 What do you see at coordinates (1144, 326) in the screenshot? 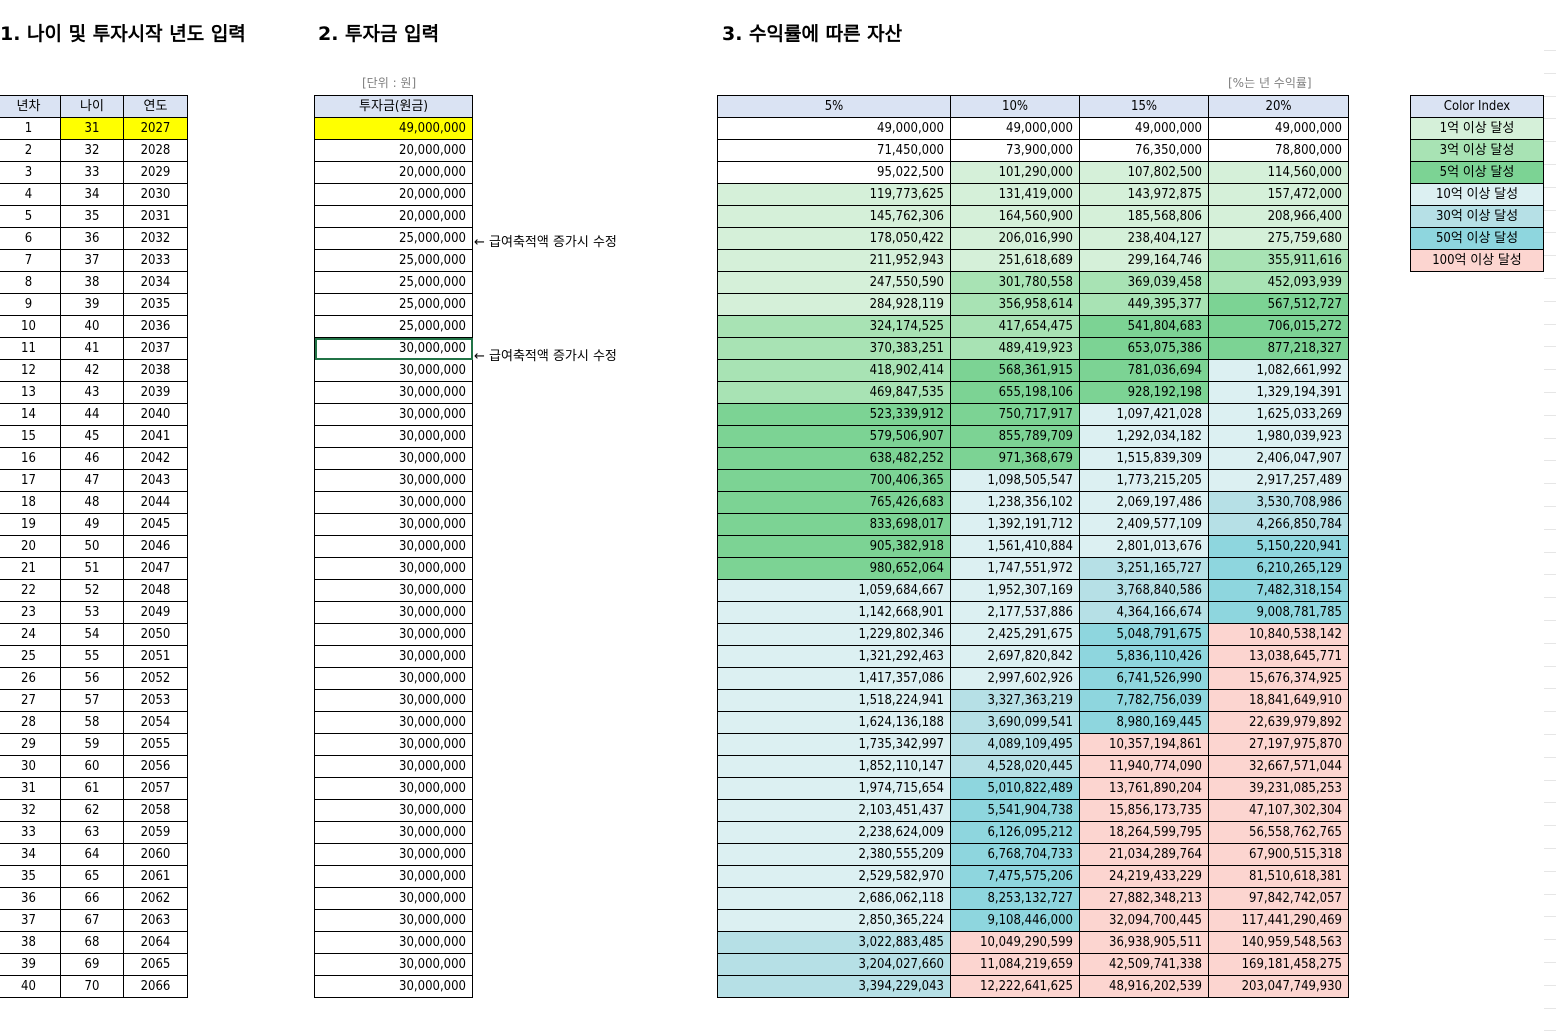
I see `asset-cell-15pct: 541,804,683` at bounding box center [1144, 326].